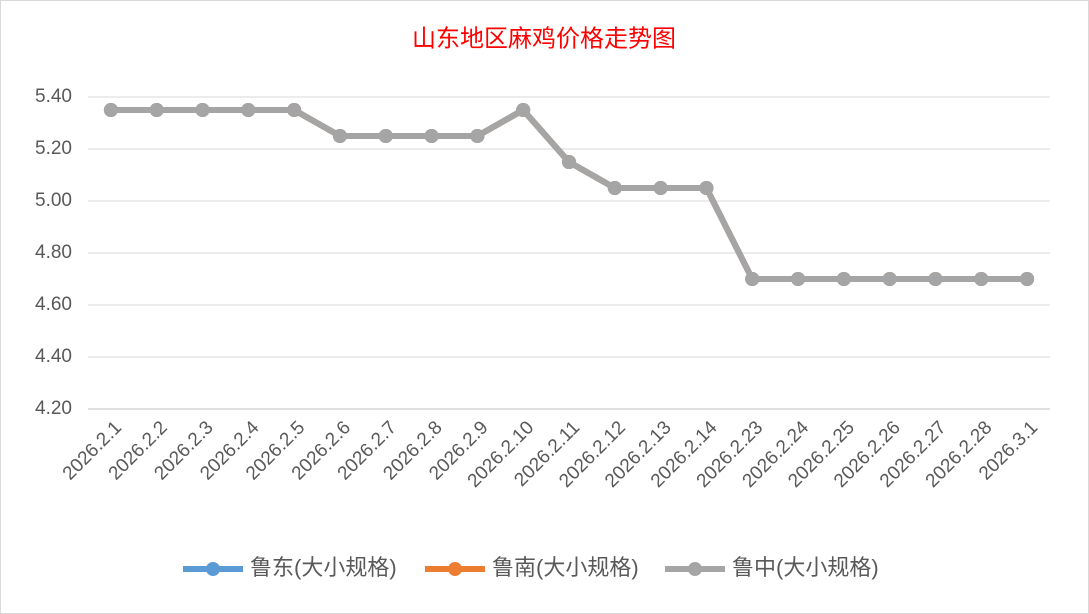  Describe the element at coordinates (565, 567) in the screenshot. I see `legend-label: 鲁南(大小规格)` at that location.